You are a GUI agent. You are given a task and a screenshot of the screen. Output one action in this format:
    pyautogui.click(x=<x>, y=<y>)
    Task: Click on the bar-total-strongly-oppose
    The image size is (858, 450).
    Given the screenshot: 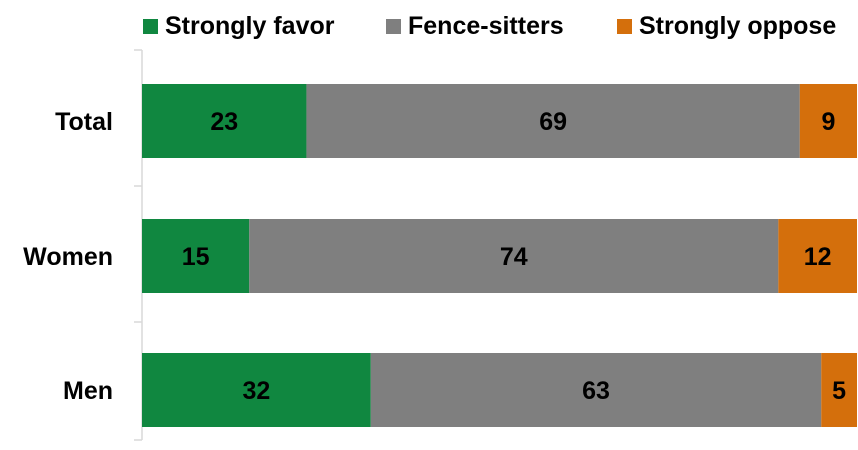 What is the action you would take?
    pyautogui.click(x=828, y=121)
    